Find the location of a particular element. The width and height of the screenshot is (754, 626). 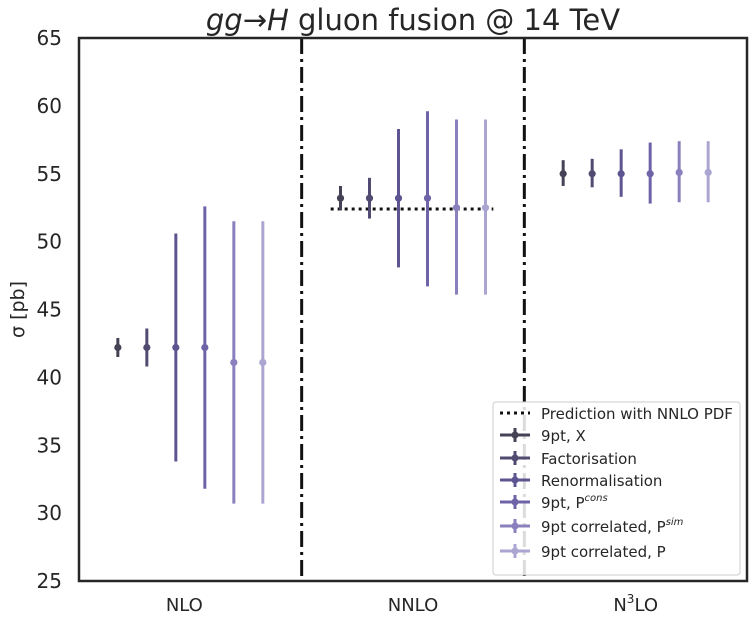

x-category-label: N3LO is located at coordinates (635, 604).